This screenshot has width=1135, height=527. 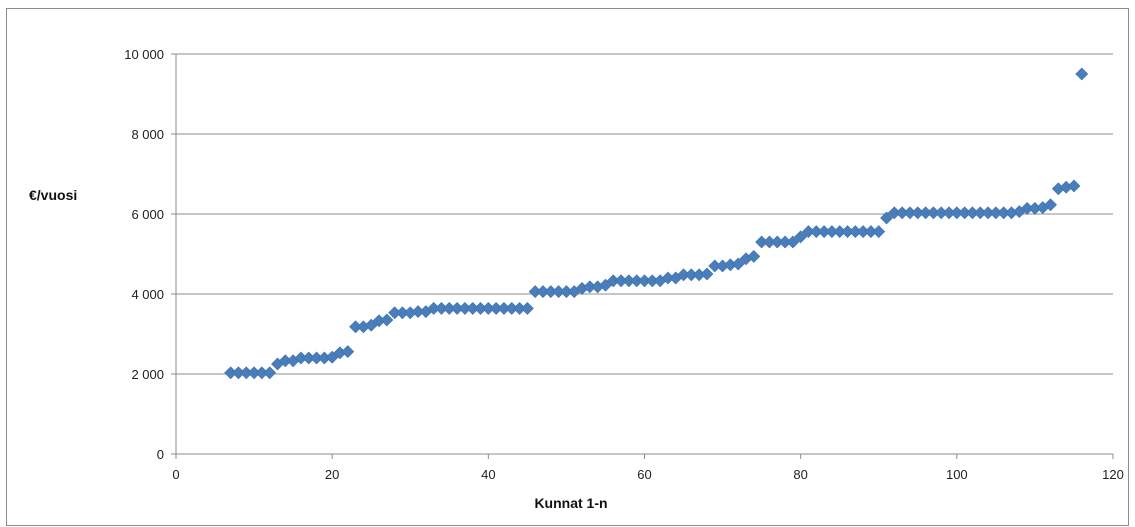 What do you see at coordinates (570, 503) in the screenshot?
I see `x-axis-title: Kunnat 1-n` at bounding box center [570, 503].